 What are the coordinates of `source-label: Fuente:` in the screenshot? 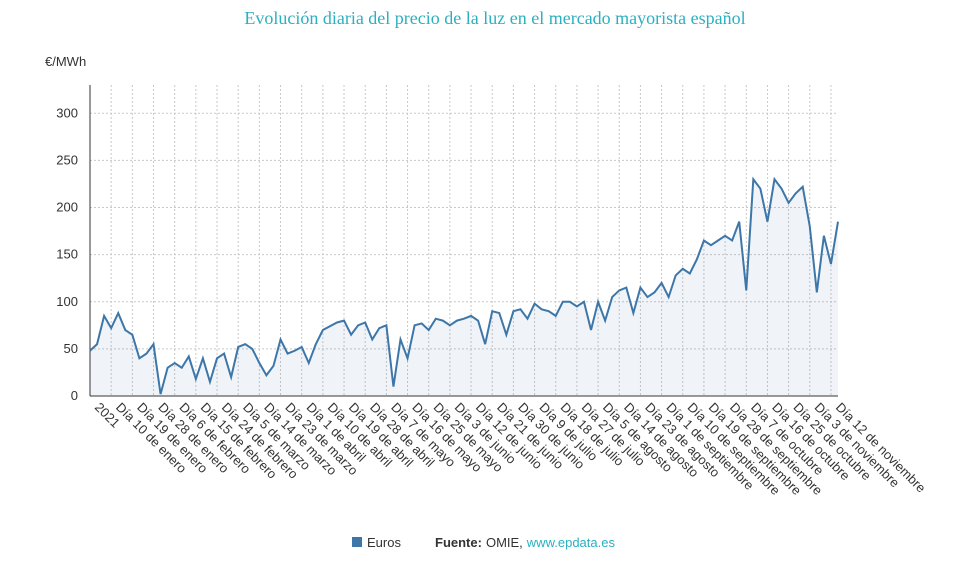 It's located at (458, 542).